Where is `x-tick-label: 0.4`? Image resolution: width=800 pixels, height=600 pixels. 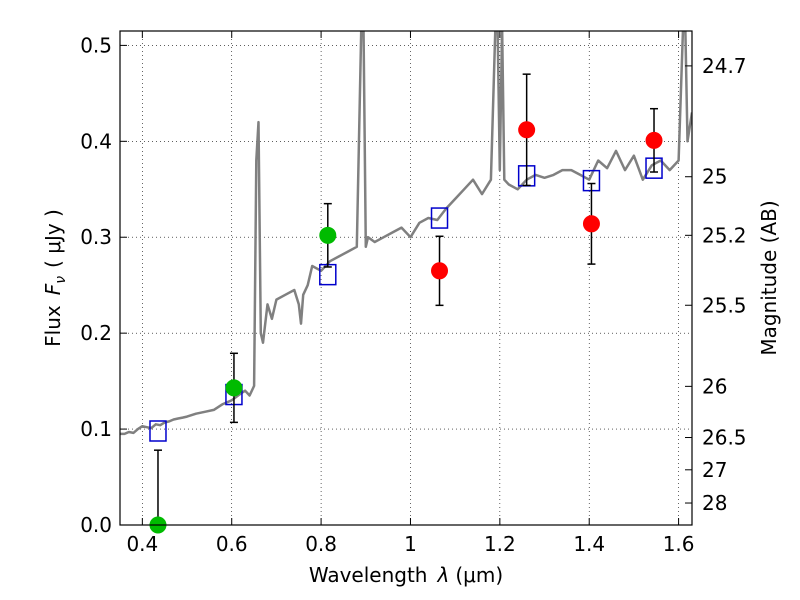
x-tick-label: 0.4 is located at coordinates (142, 544).